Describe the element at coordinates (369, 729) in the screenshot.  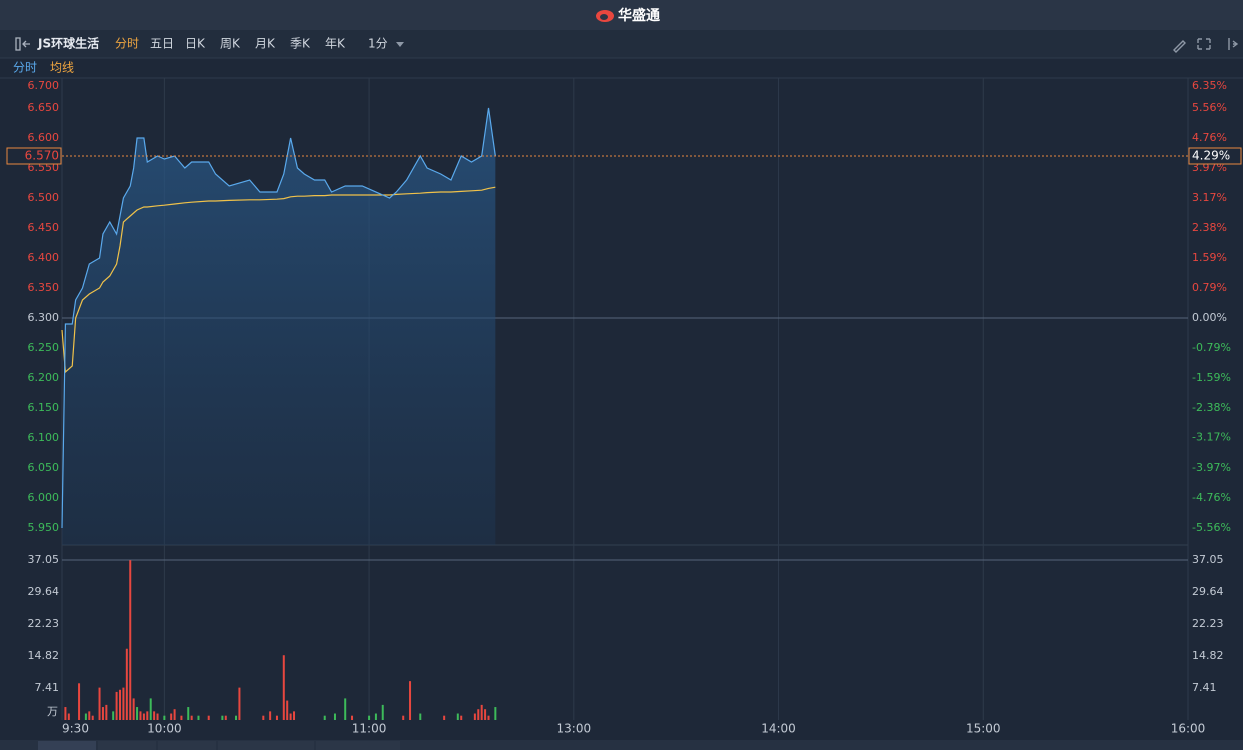
I see `x-tick-label: 11:00` at that location.